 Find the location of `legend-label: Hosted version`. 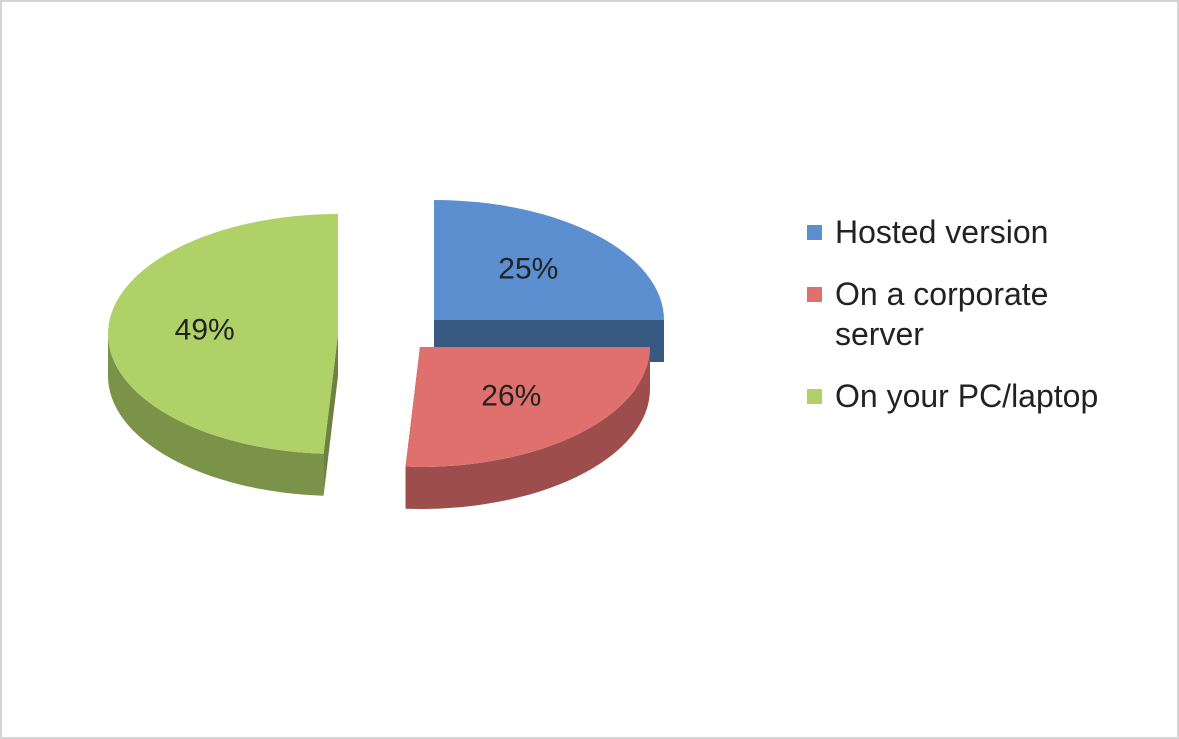

legend-label: Hosted version is located at coordinates (942, 232).